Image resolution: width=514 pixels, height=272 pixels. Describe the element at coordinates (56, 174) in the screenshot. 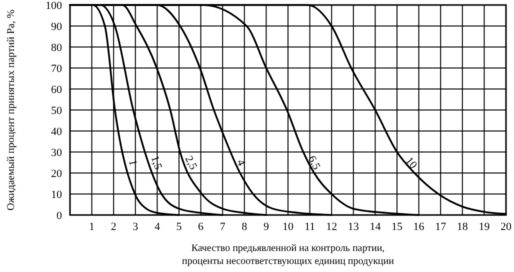

I see `y-tick-label: 20` at that location.